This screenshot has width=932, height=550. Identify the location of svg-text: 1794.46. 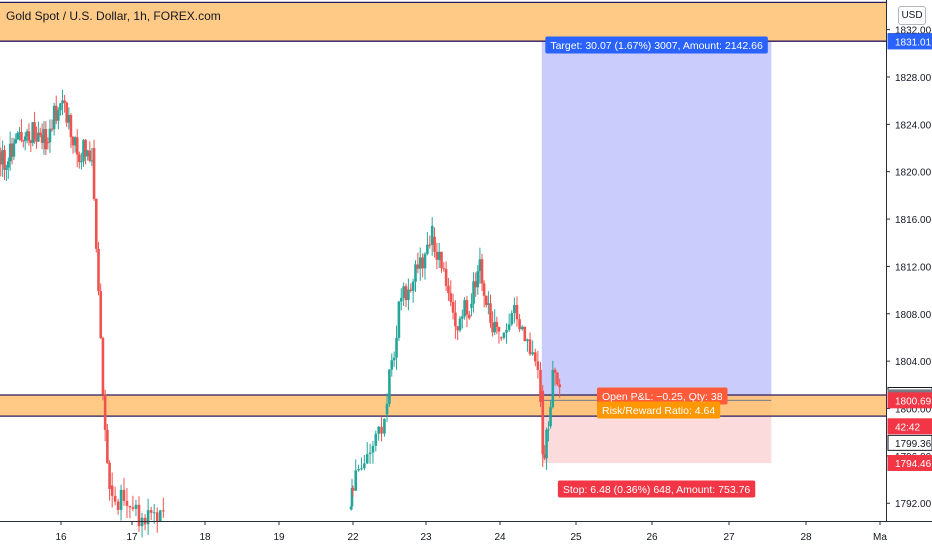
(913, 464).